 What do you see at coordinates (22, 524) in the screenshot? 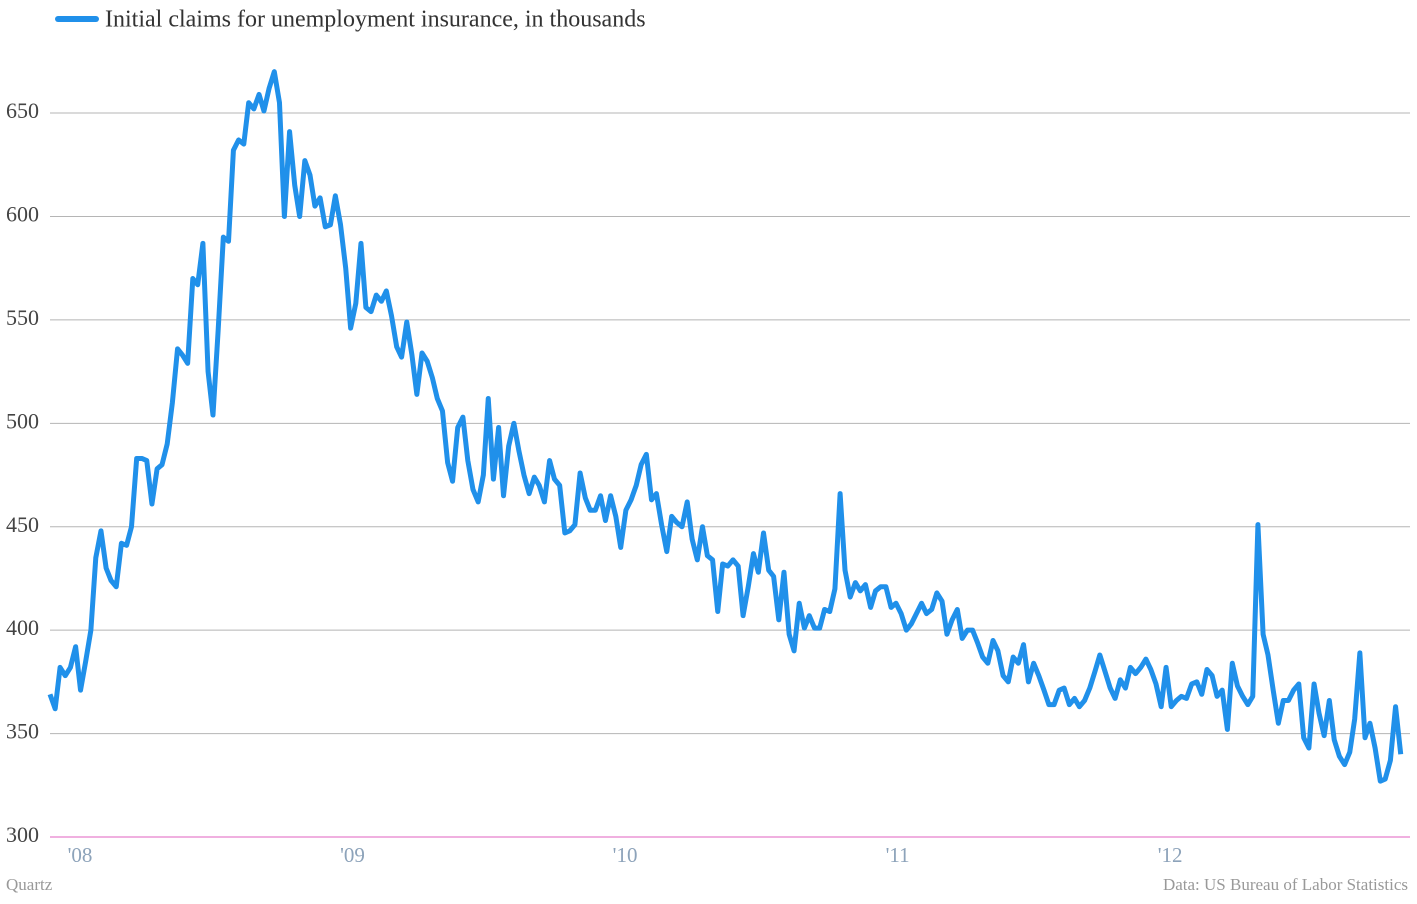
I see `y-tick-label: 450` at bounding box center [22, 524].